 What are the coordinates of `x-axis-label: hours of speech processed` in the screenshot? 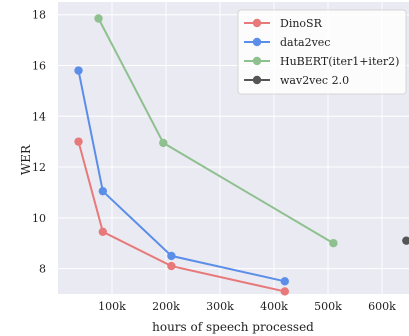 It's located at (233, 327).